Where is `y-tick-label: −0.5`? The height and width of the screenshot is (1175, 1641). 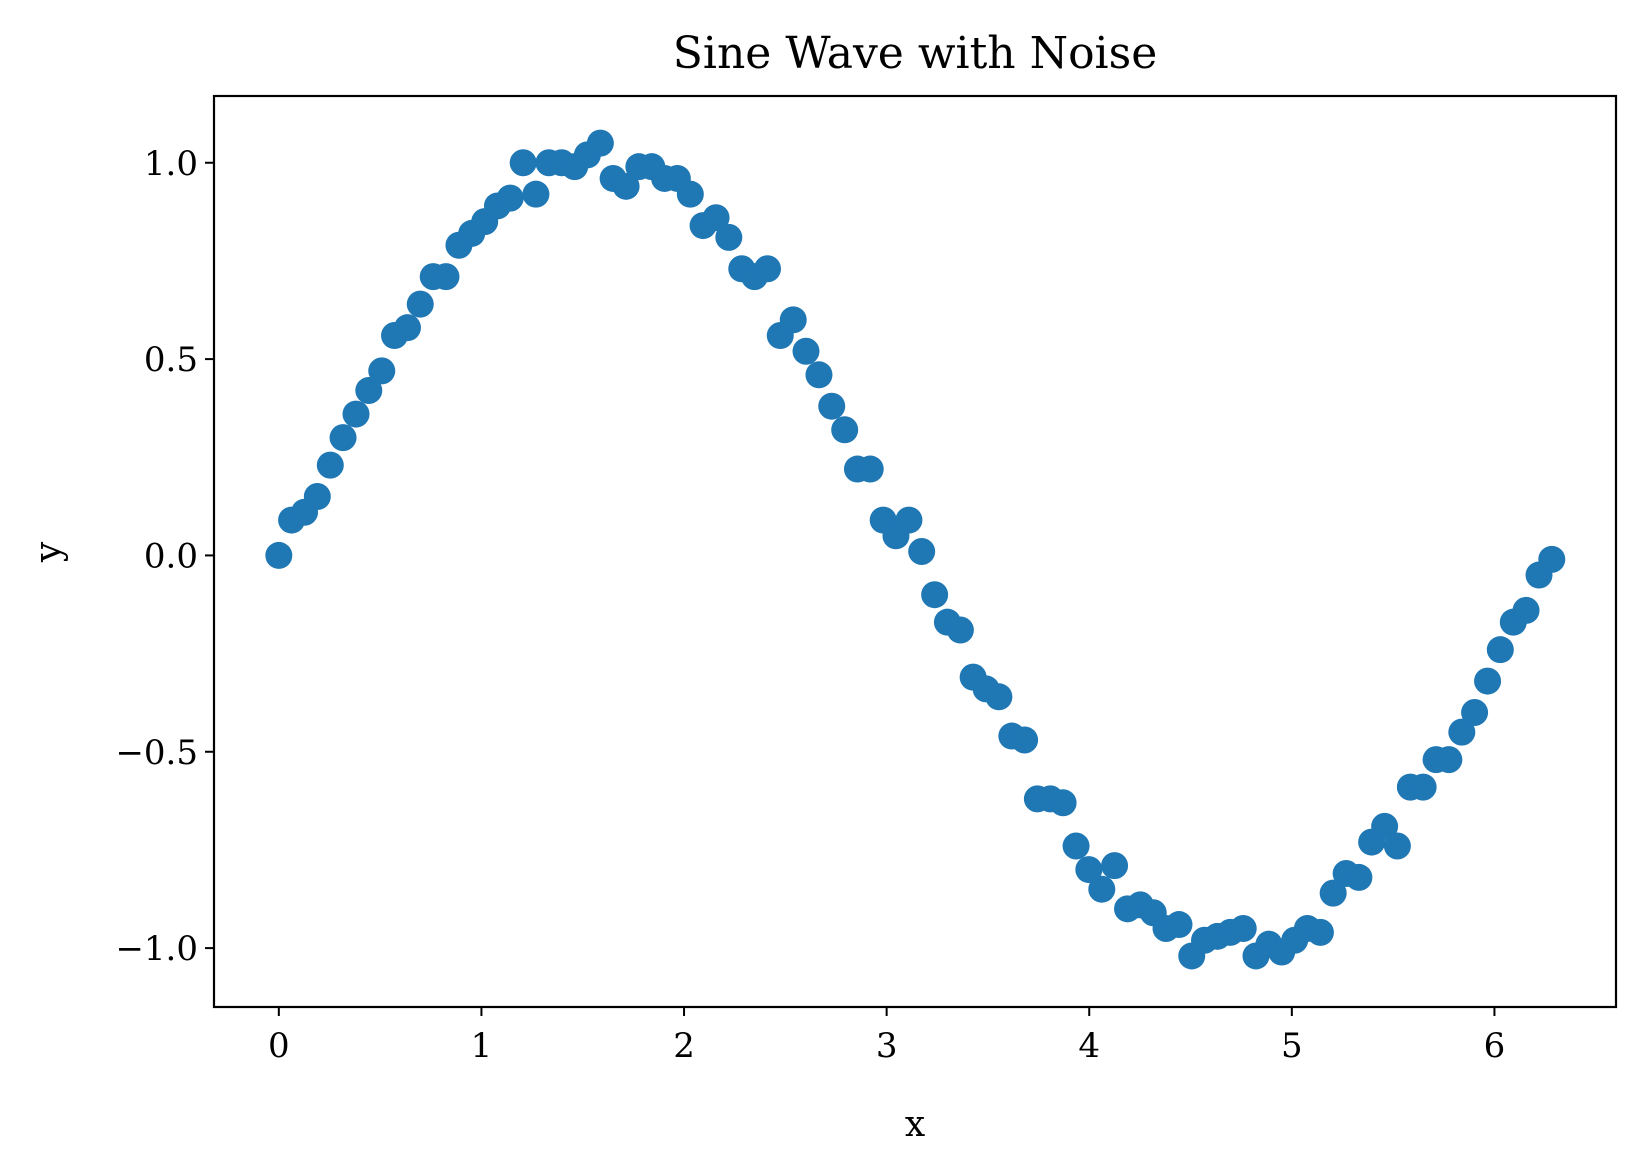
y-tick-label: −0.5 is located at coordinates (156, 753).